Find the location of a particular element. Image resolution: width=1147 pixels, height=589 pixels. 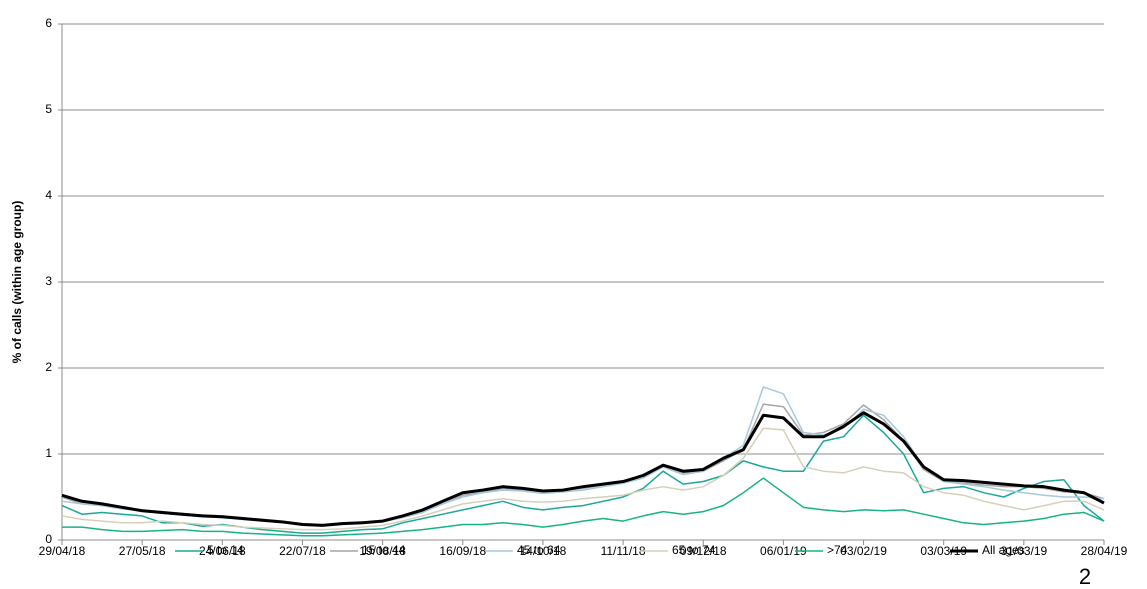

legend-label: 5 to 14 is located at coordinates (225, 550).